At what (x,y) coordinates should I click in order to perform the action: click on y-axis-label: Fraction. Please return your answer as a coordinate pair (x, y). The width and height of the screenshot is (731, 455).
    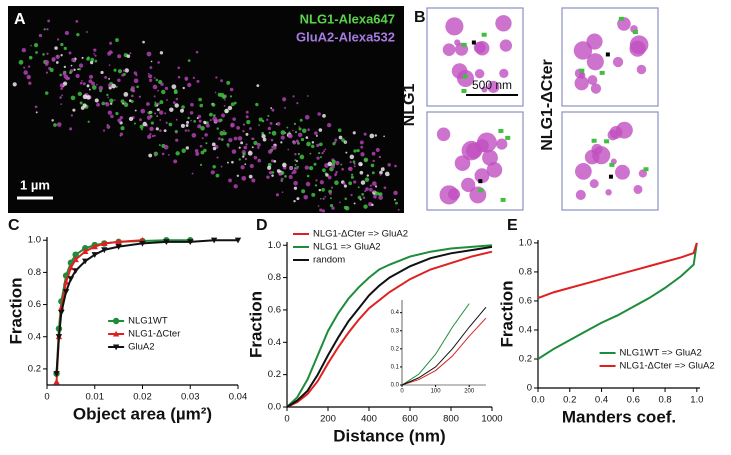
    Looking at the image, I should click on (255, 324).